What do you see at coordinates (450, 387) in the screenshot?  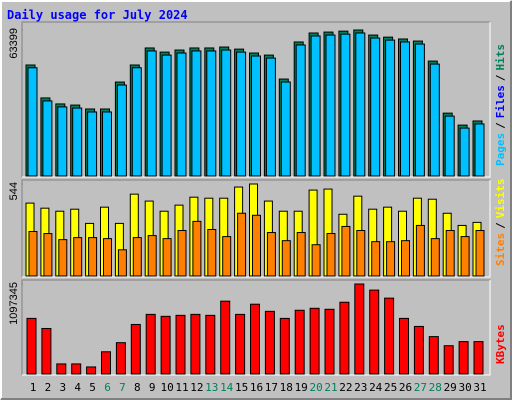 I see `x-tick-label: 29` at bounding box center [450, 387].